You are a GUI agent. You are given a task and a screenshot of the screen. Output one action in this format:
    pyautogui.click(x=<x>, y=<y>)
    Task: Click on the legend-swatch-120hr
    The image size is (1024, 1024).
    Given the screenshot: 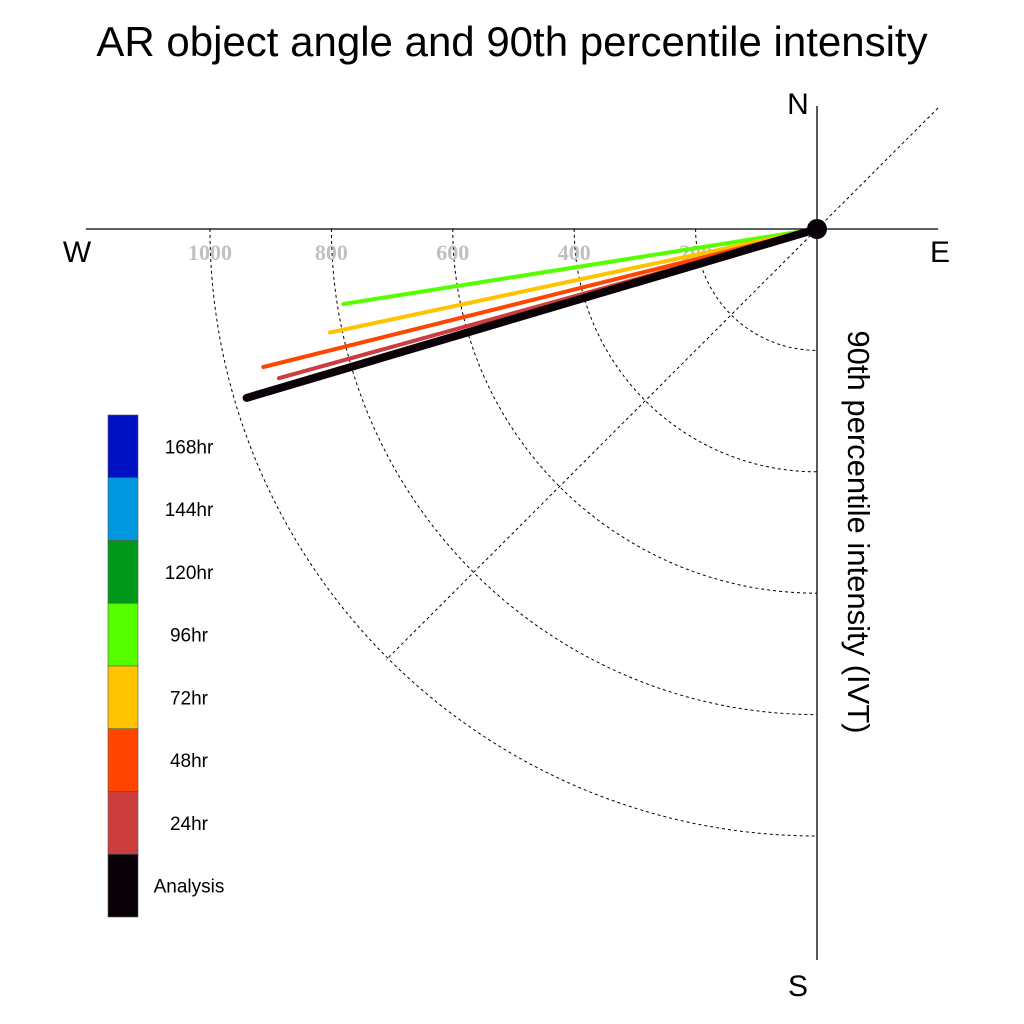 What is the action you would take?
    pyautogui.click(x=123, y=572)
    